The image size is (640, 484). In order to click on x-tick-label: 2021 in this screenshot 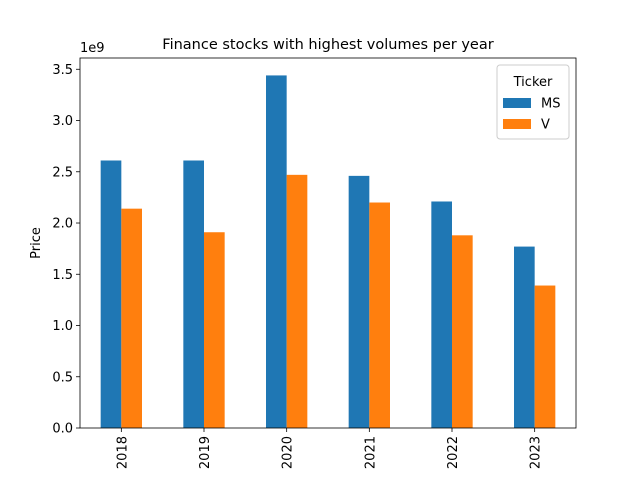, I will do `click(370, 452)`.